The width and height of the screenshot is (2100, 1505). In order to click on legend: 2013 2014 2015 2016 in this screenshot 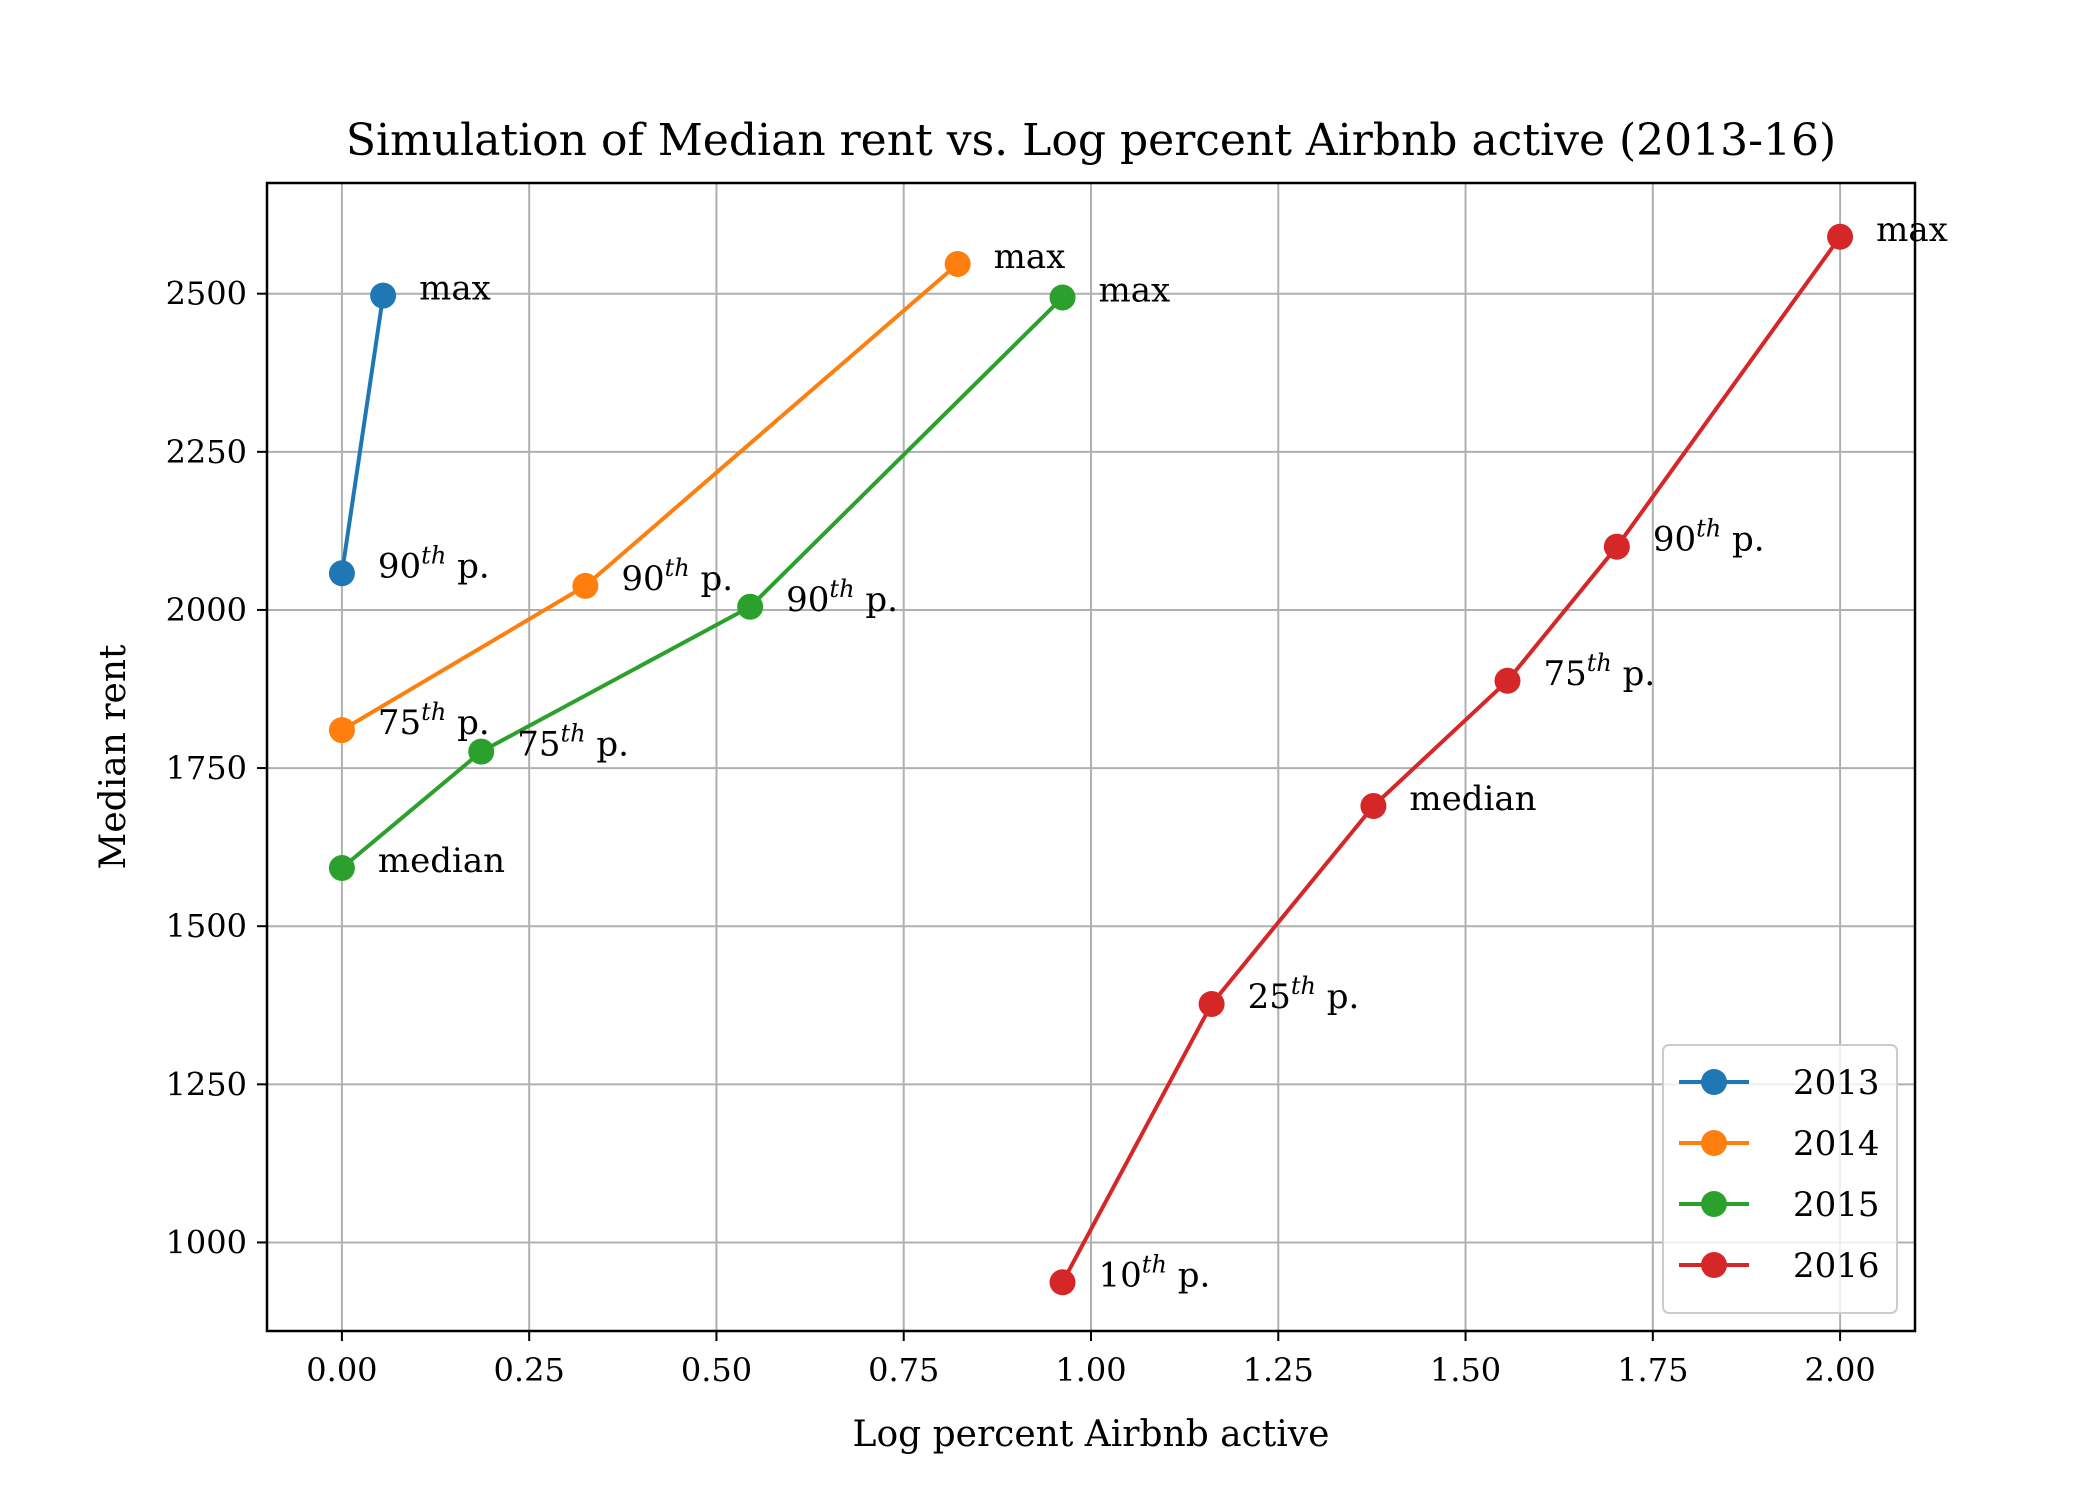, I will do `click(1780, 1179)`.